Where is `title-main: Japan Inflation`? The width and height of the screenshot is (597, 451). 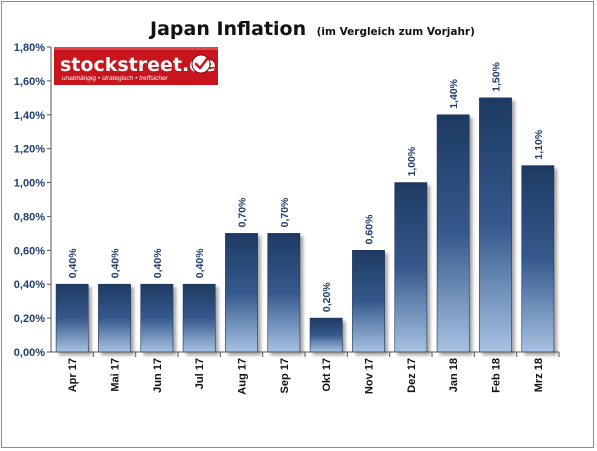 title-main: Japan Inflation is located at coordinates (227, 29).